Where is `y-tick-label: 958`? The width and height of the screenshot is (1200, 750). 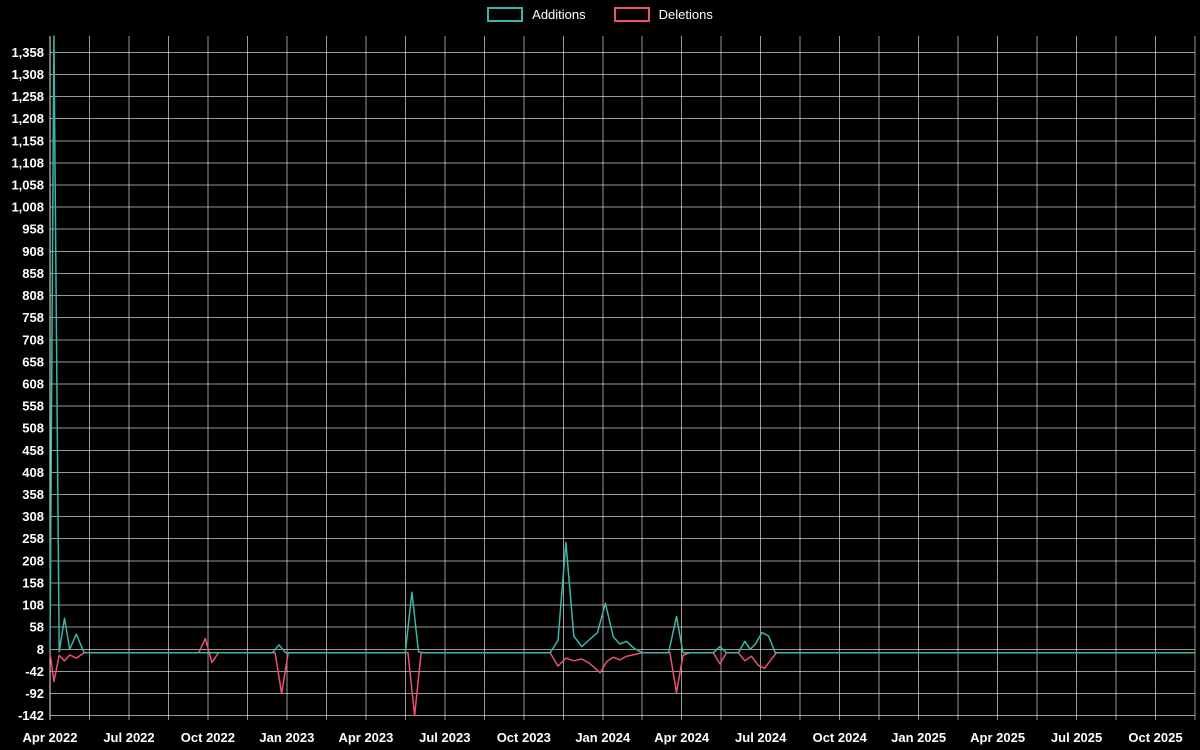 y-tick-label: 958 is located at coordinates (33, 229).